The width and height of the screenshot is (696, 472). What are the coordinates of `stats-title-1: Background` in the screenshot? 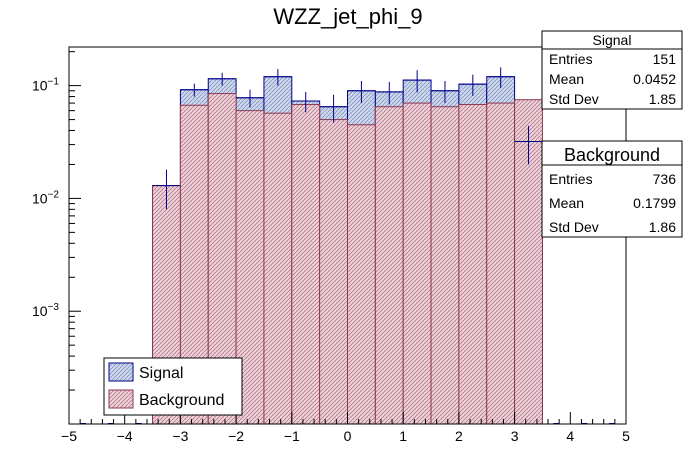 It's located at (612, 155).